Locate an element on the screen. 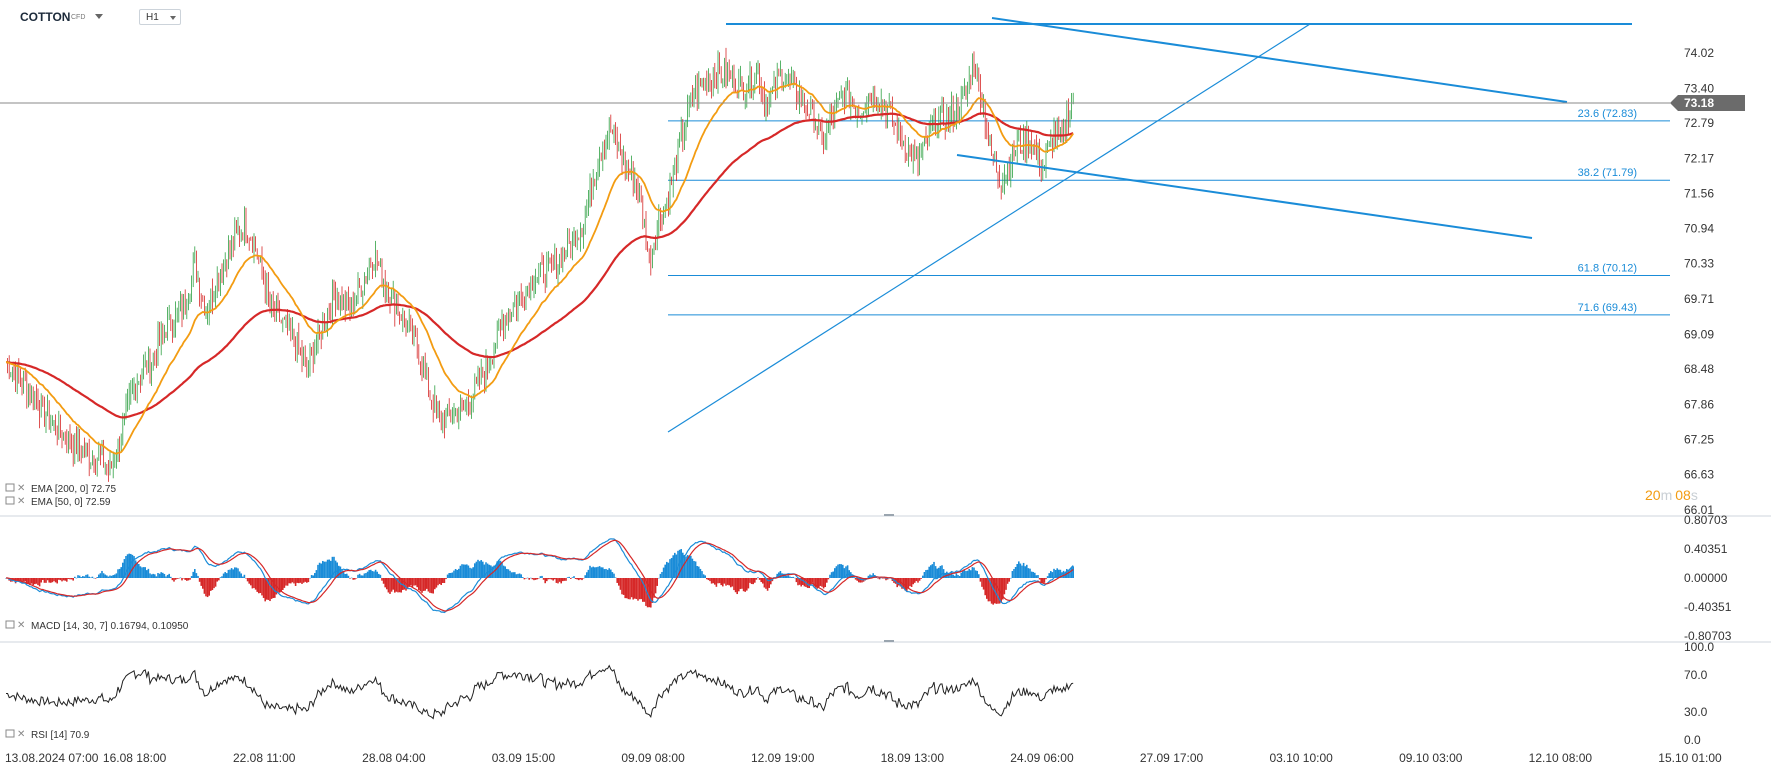 The width and height of the screenshot is (1771, 770). price-tick-label: 67.86 is located at coordinates (1699, 404).